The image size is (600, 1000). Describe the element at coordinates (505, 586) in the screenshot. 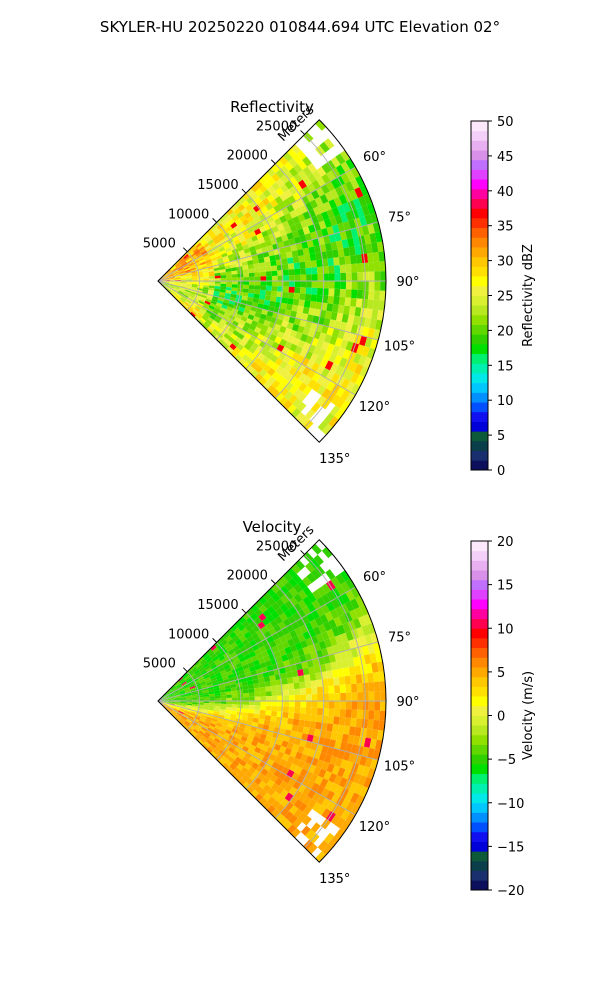

I see `colorbar-tick-label: 15` at that location.